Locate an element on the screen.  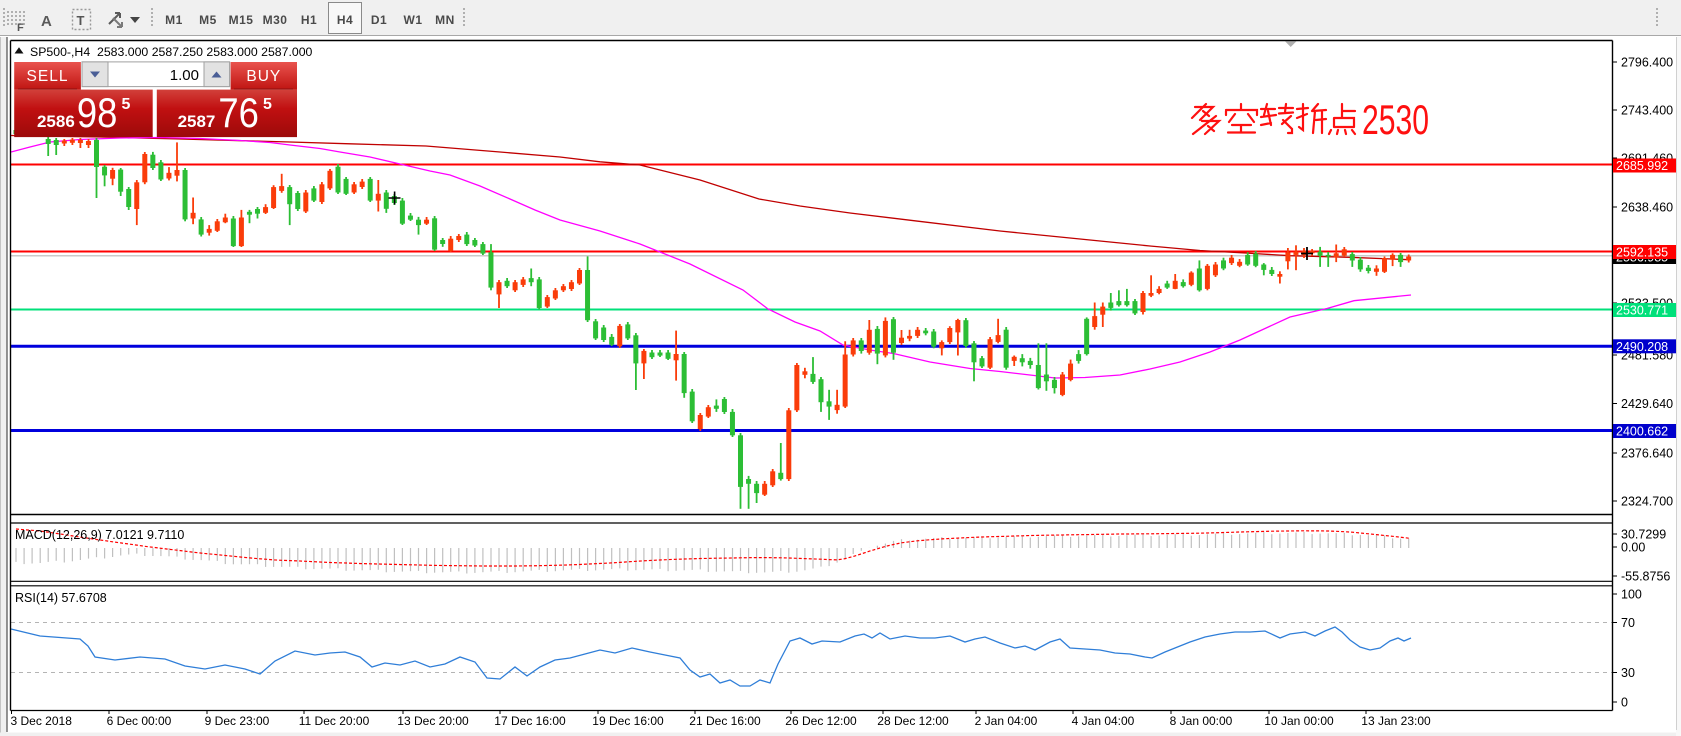
svg-text: BUY is located at coordinates (263, 76).